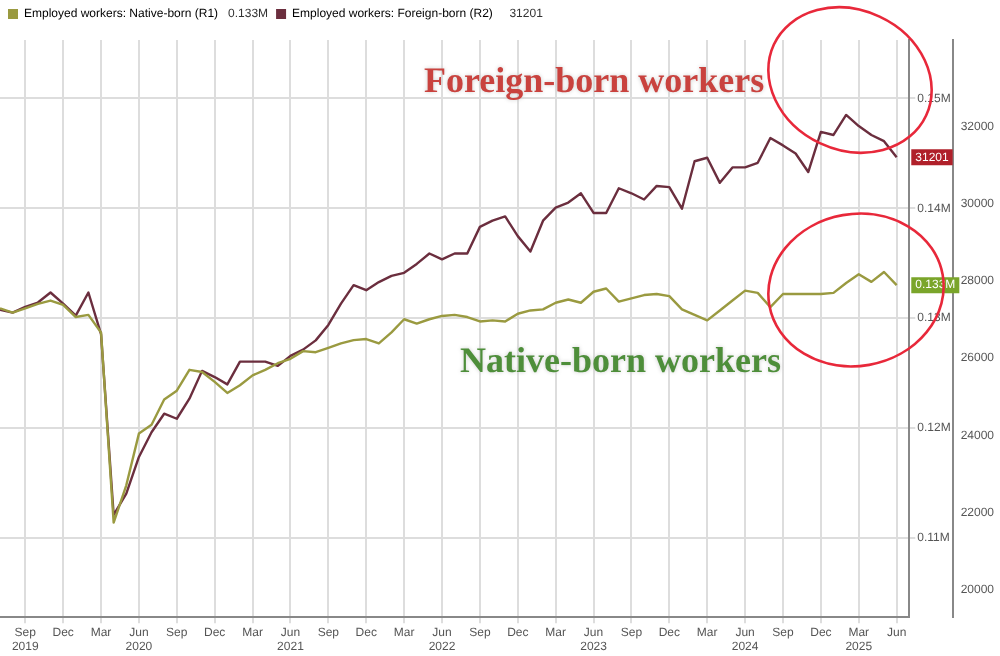  What do you see at coordinates (620, 361) in the screenshot?
I see `annotation: Native-born workers` at bounding box center [620, 361].